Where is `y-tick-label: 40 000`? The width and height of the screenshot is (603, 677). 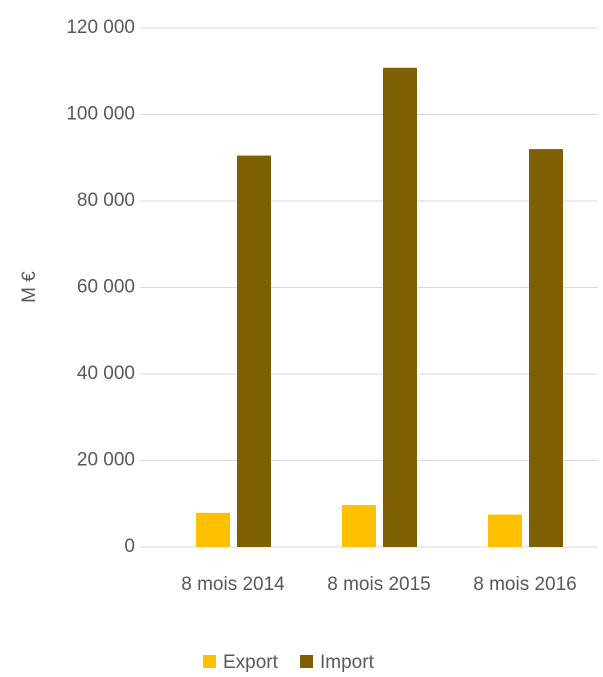 y-tick-label: 40 000 is located at coordinates (106, 373).